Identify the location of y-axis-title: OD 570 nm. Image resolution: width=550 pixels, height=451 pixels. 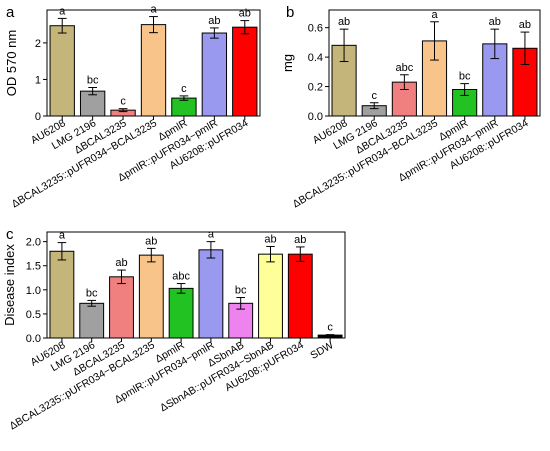
(11, 63).